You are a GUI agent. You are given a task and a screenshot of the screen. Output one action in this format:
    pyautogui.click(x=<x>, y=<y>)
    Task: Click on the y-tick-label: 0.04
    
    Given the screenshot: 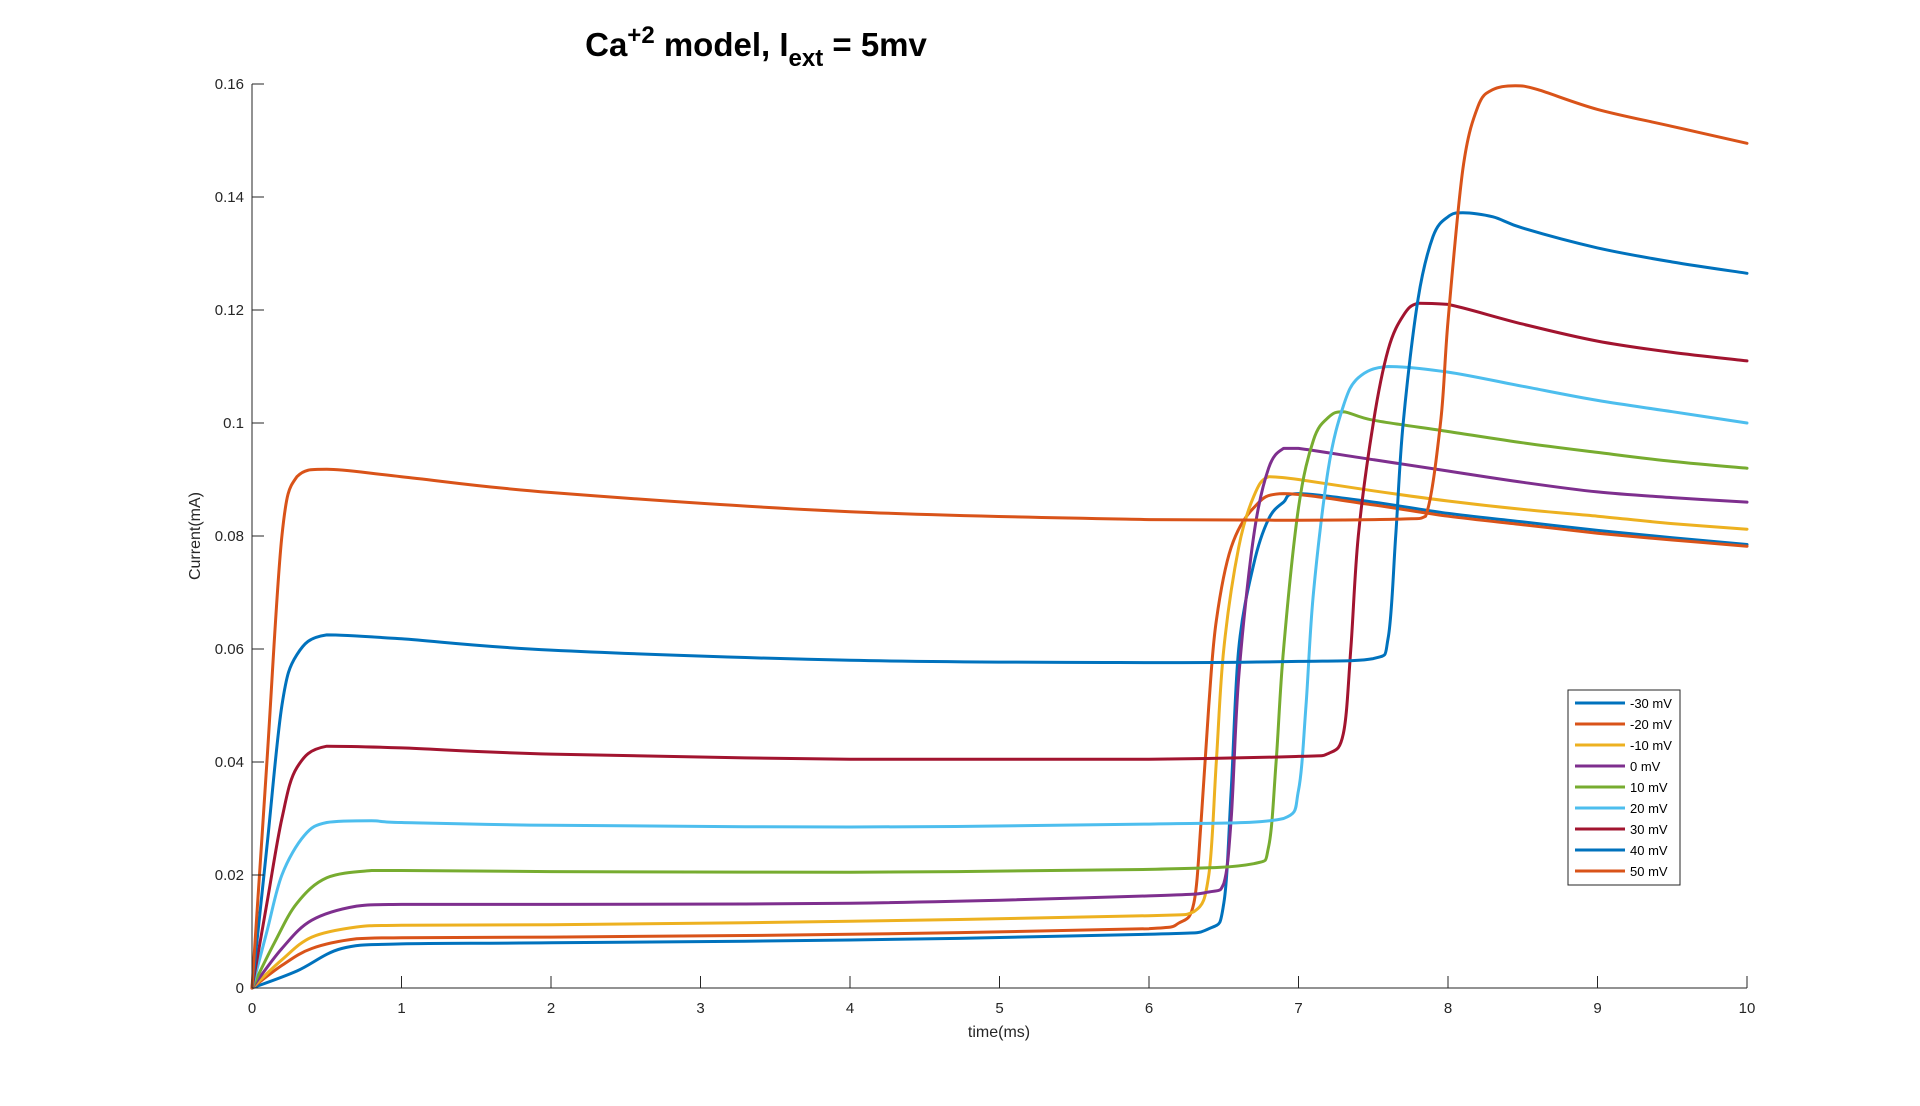 What is the action you would take?
    pyautogui.click(x=229, y=762)
    